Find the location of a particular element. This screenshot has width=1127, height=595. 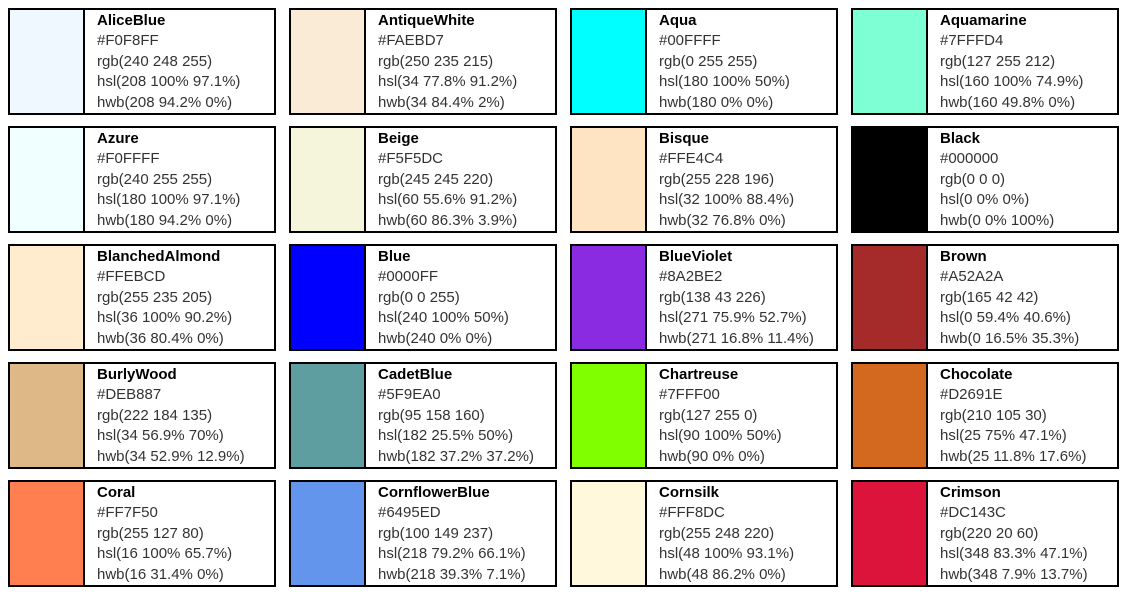

color-hex: #0000FF is located at coordinates (408, 277).